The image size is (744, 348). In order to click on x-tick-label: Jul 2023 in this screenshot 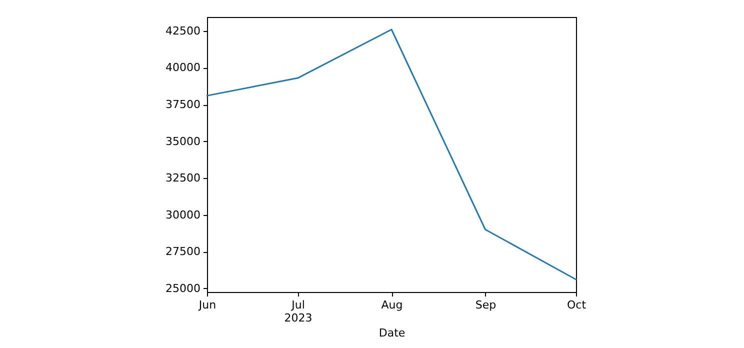, I will do `click(298, 311)`.